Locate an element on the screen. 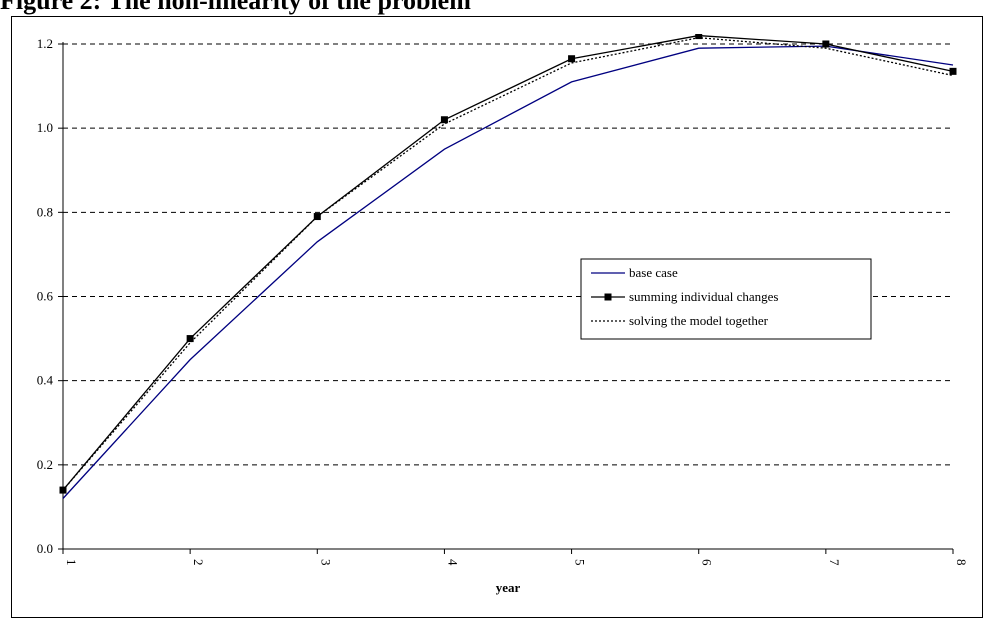 The height and width of the screenshot is (619, 988). legend-box is located at coordinates (726, 299).